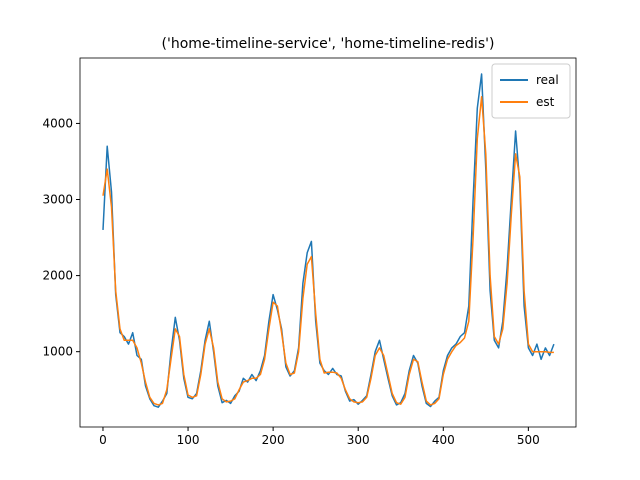 The height and width of the screenshot is (480, 640). What do you see at coordinates (188, 440) in the screenshot?
I see `x-tick-label: 100` at bounding box center [188, 440].